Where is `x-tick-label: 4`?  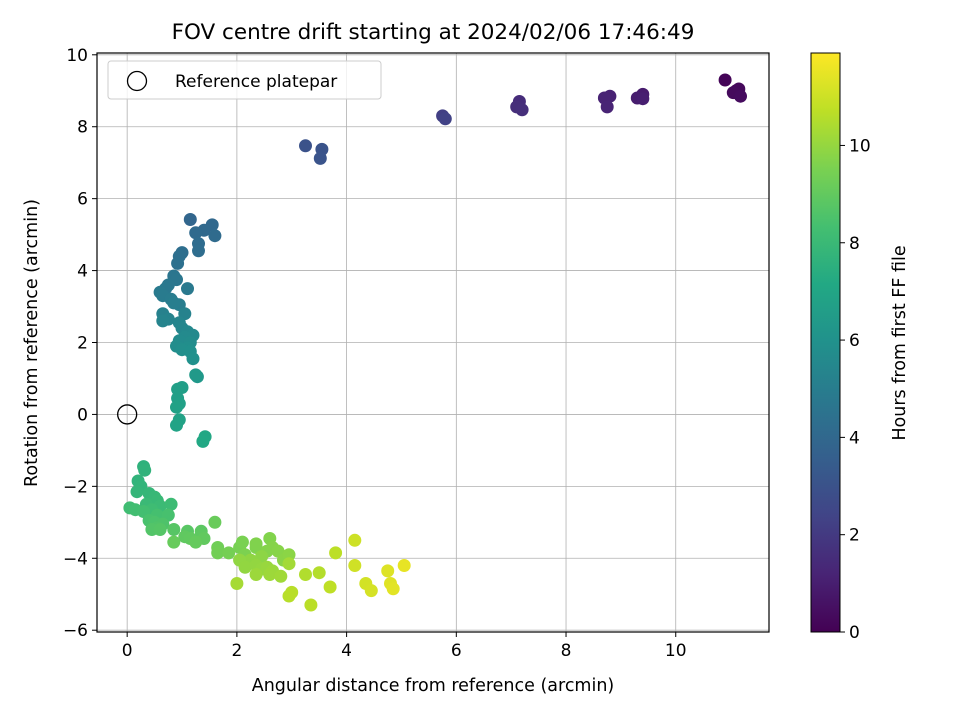 x-tick-label: 4 is located at coordinates (346, 651).